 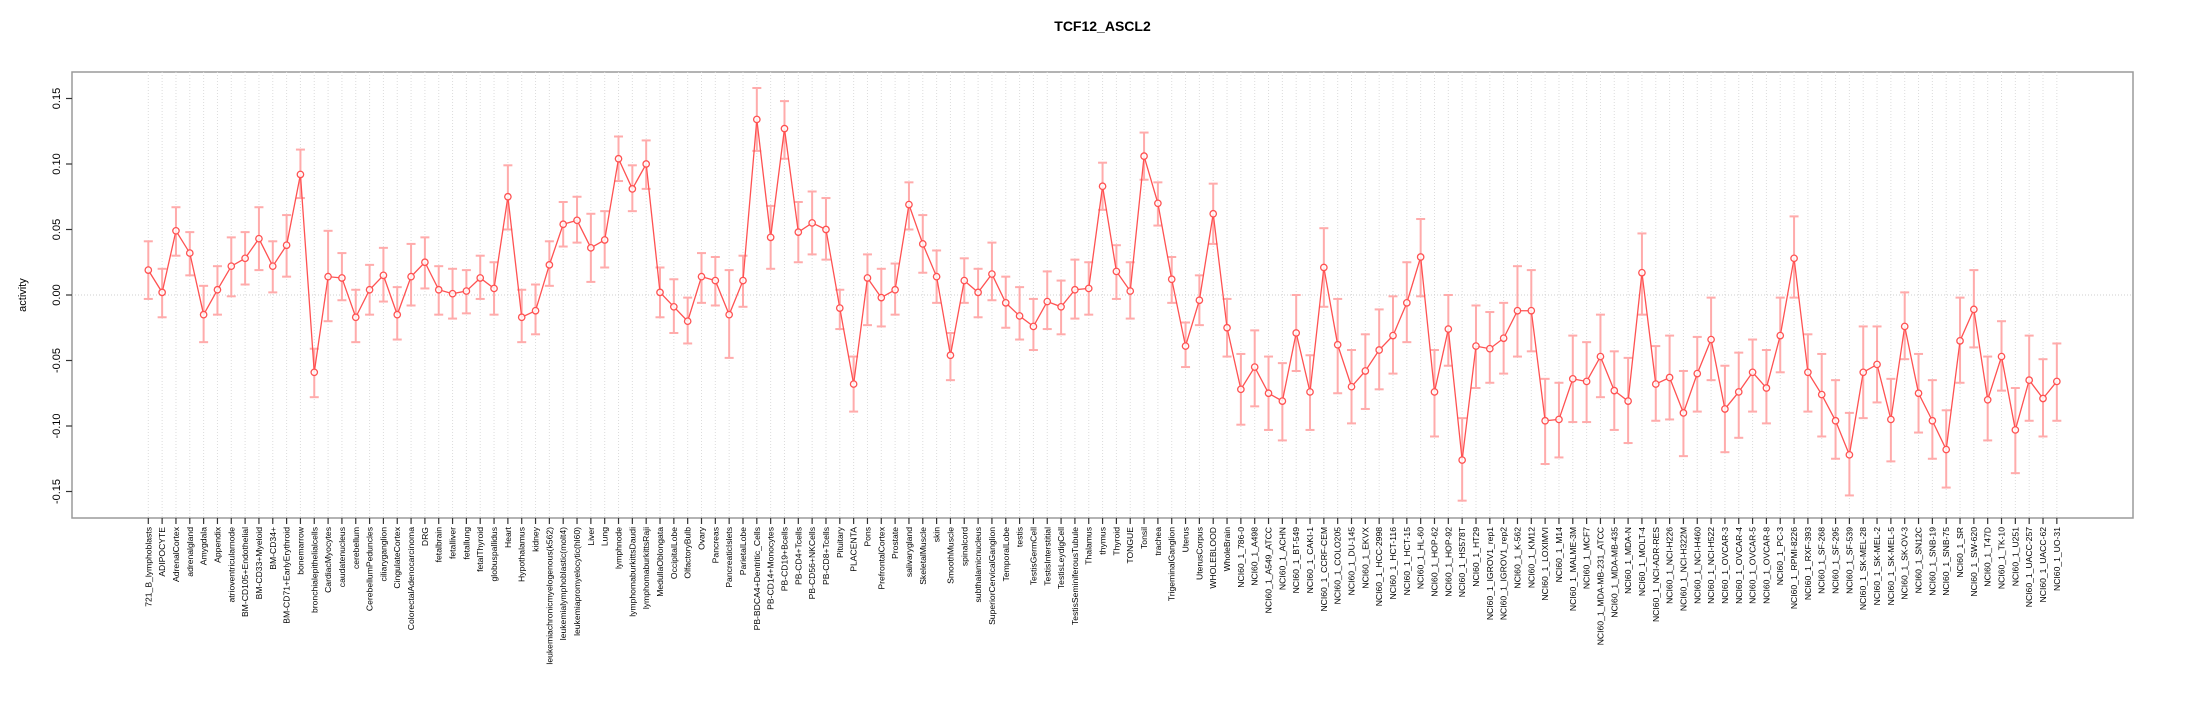 I want to click on x-tick-label: MedullaOblongata, so click(x=660, y=562).